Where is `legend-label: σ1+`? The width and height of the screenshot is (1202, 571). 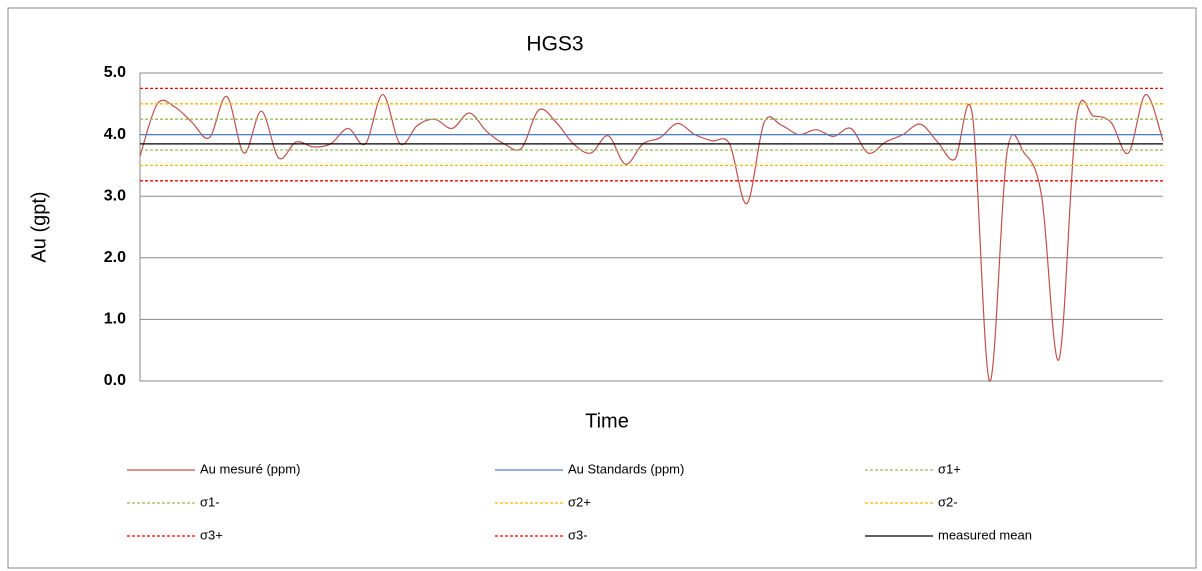
legend-label: σ1+ is located at coordinates (949, 468).